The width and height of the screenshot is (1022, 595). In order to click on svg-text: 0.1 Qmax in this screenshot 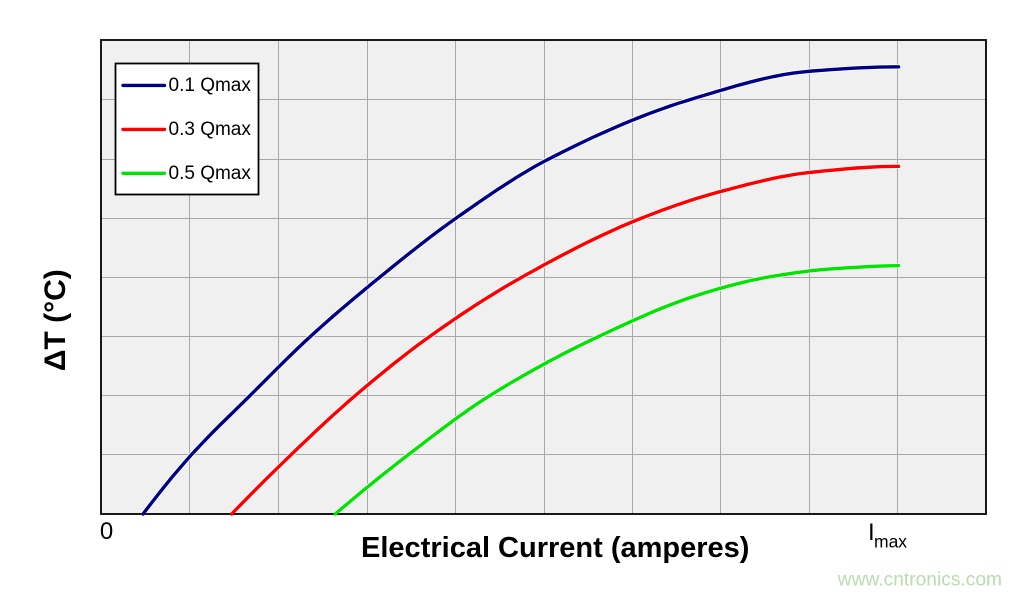, I will do `click(210, 85)`.